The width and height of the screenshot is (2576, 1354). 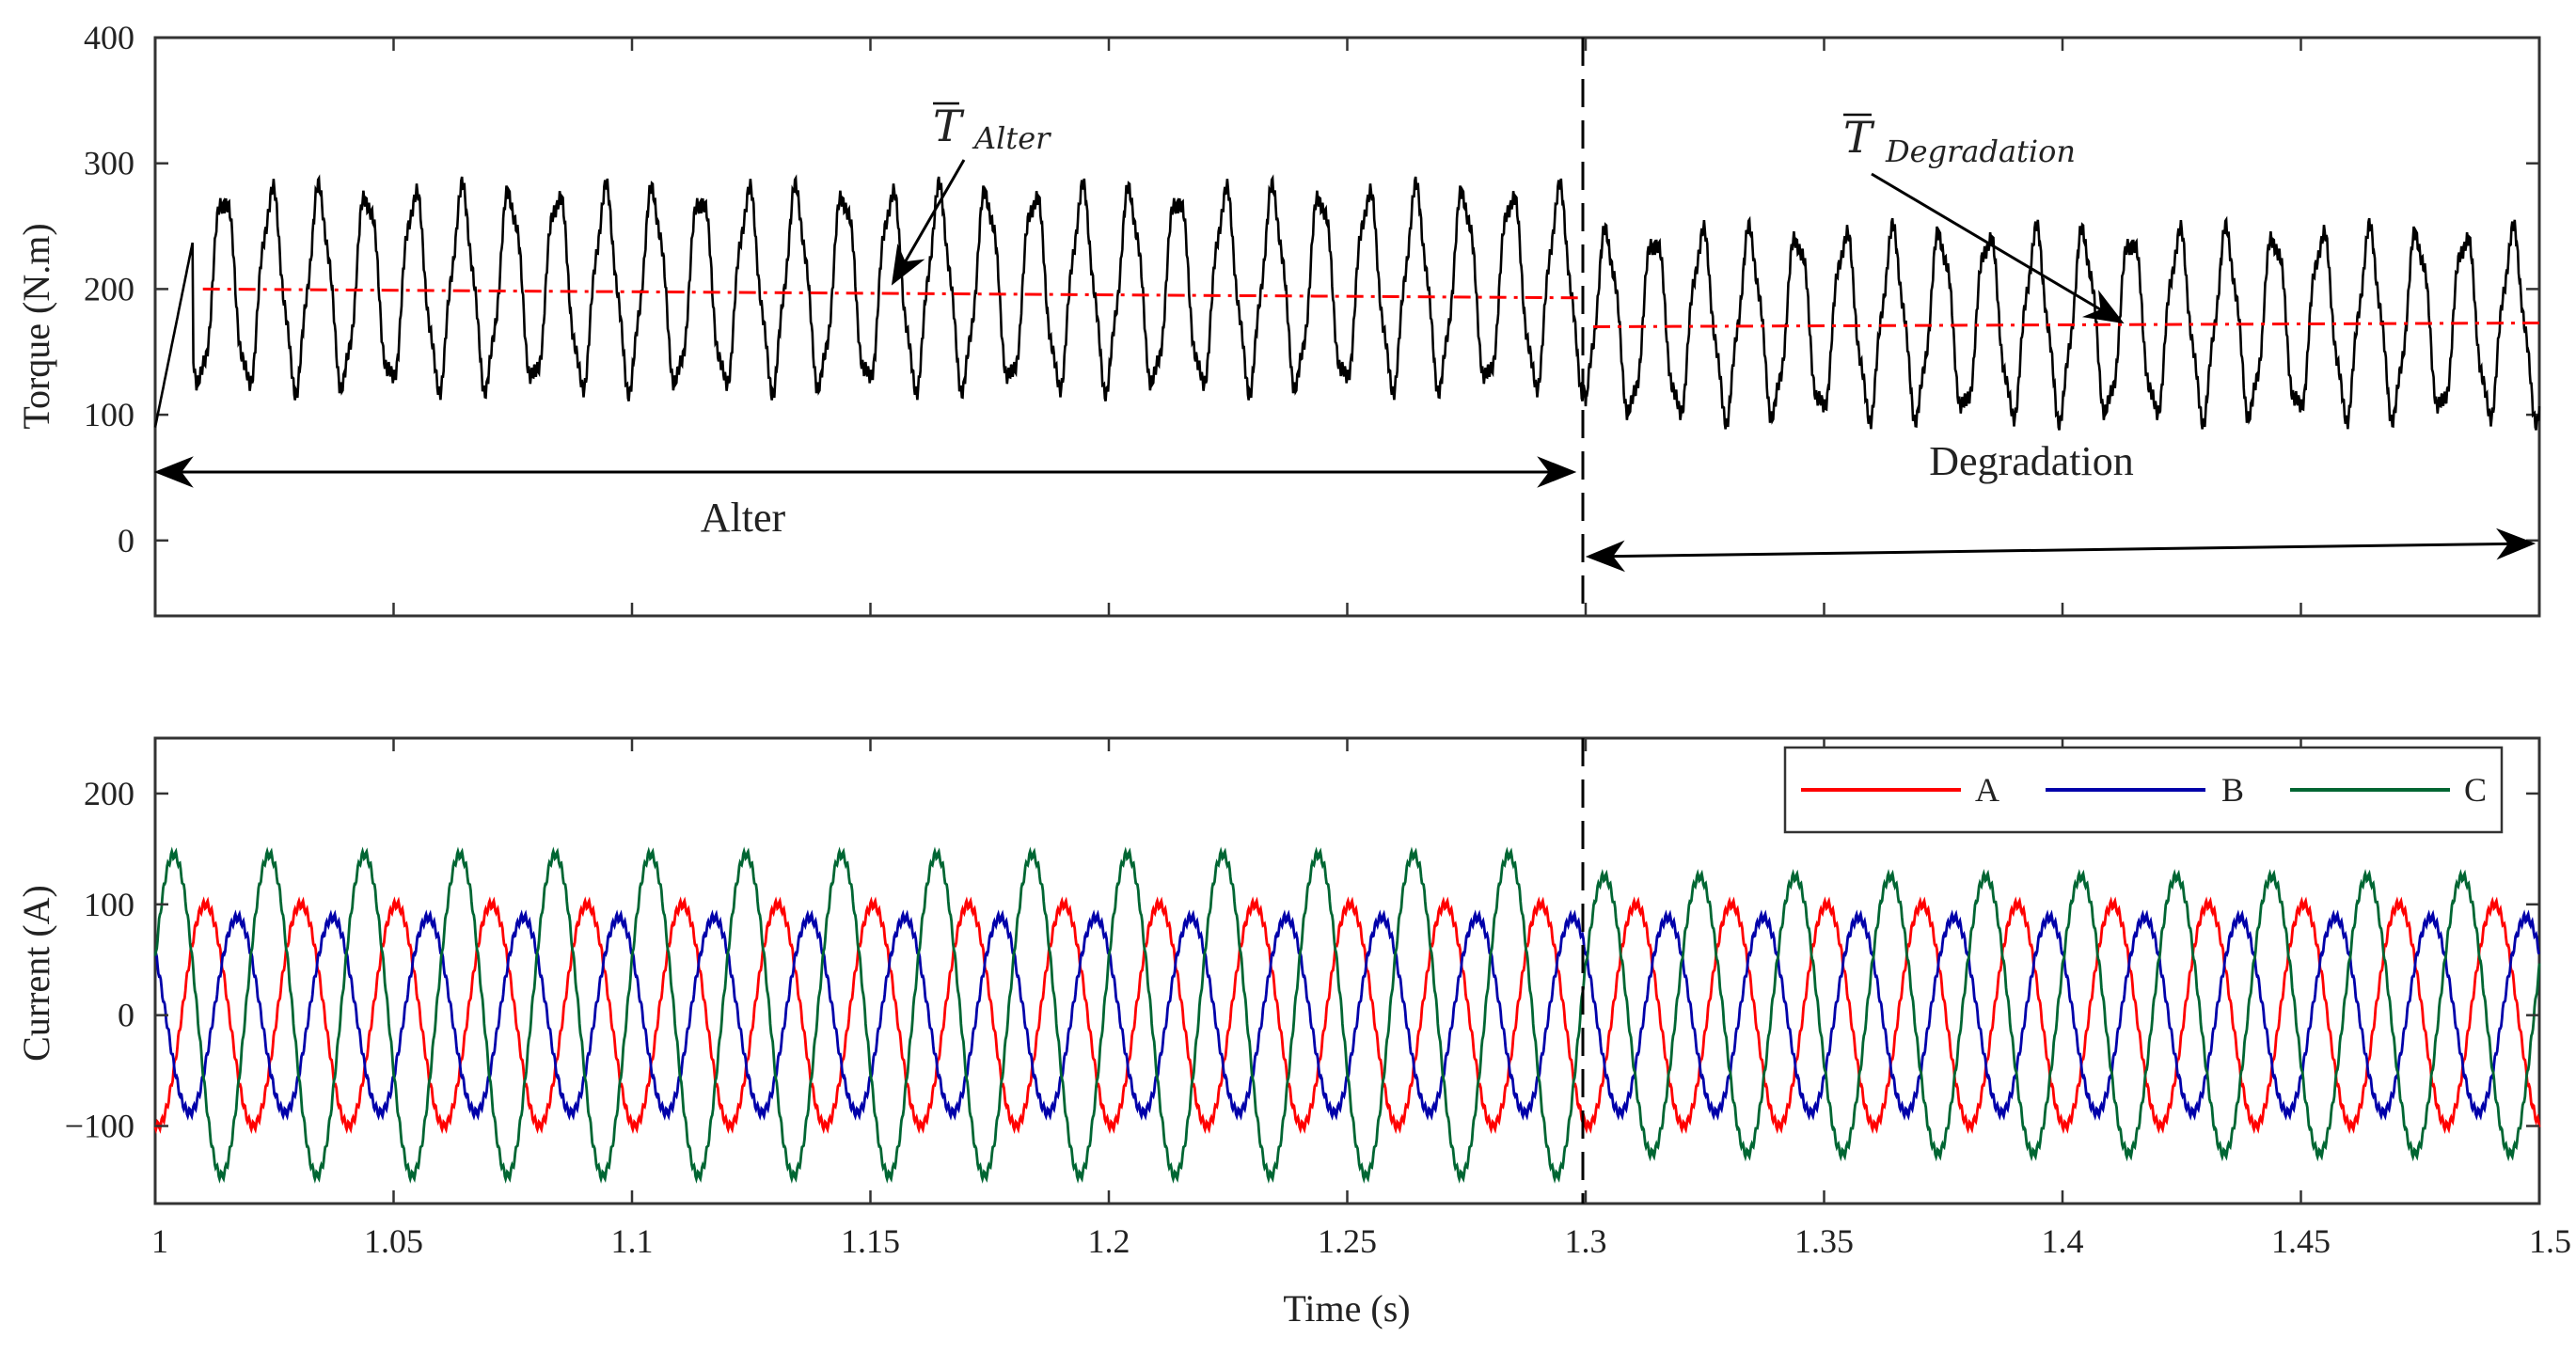 What do you see at coordinates (1987, 790) in the screenshot?
I see `legend-label-a: A` at bounding box center [1987, 790].